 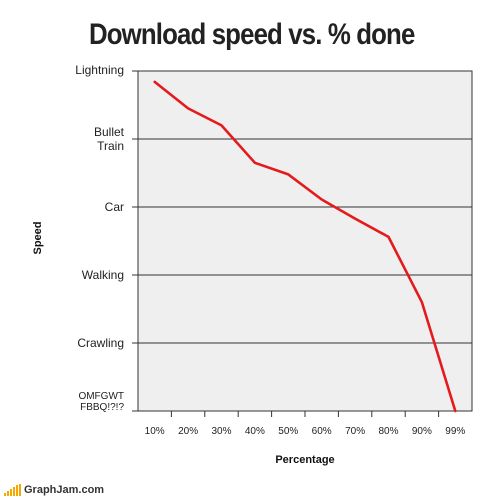 What do you see at coordinates (108, 139) in the screenshot?
I see `y-tick-label: Bullet Train` at bounding box center [108, 139].